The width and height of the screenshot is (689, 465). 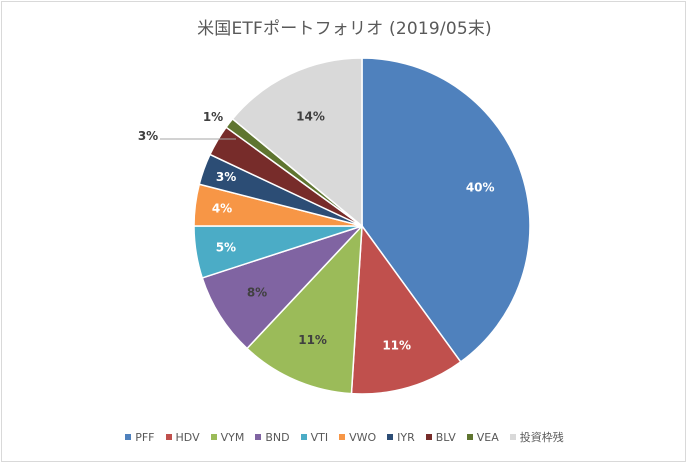 I want to click on legend-label: PFF, so click(x=145, y=437).